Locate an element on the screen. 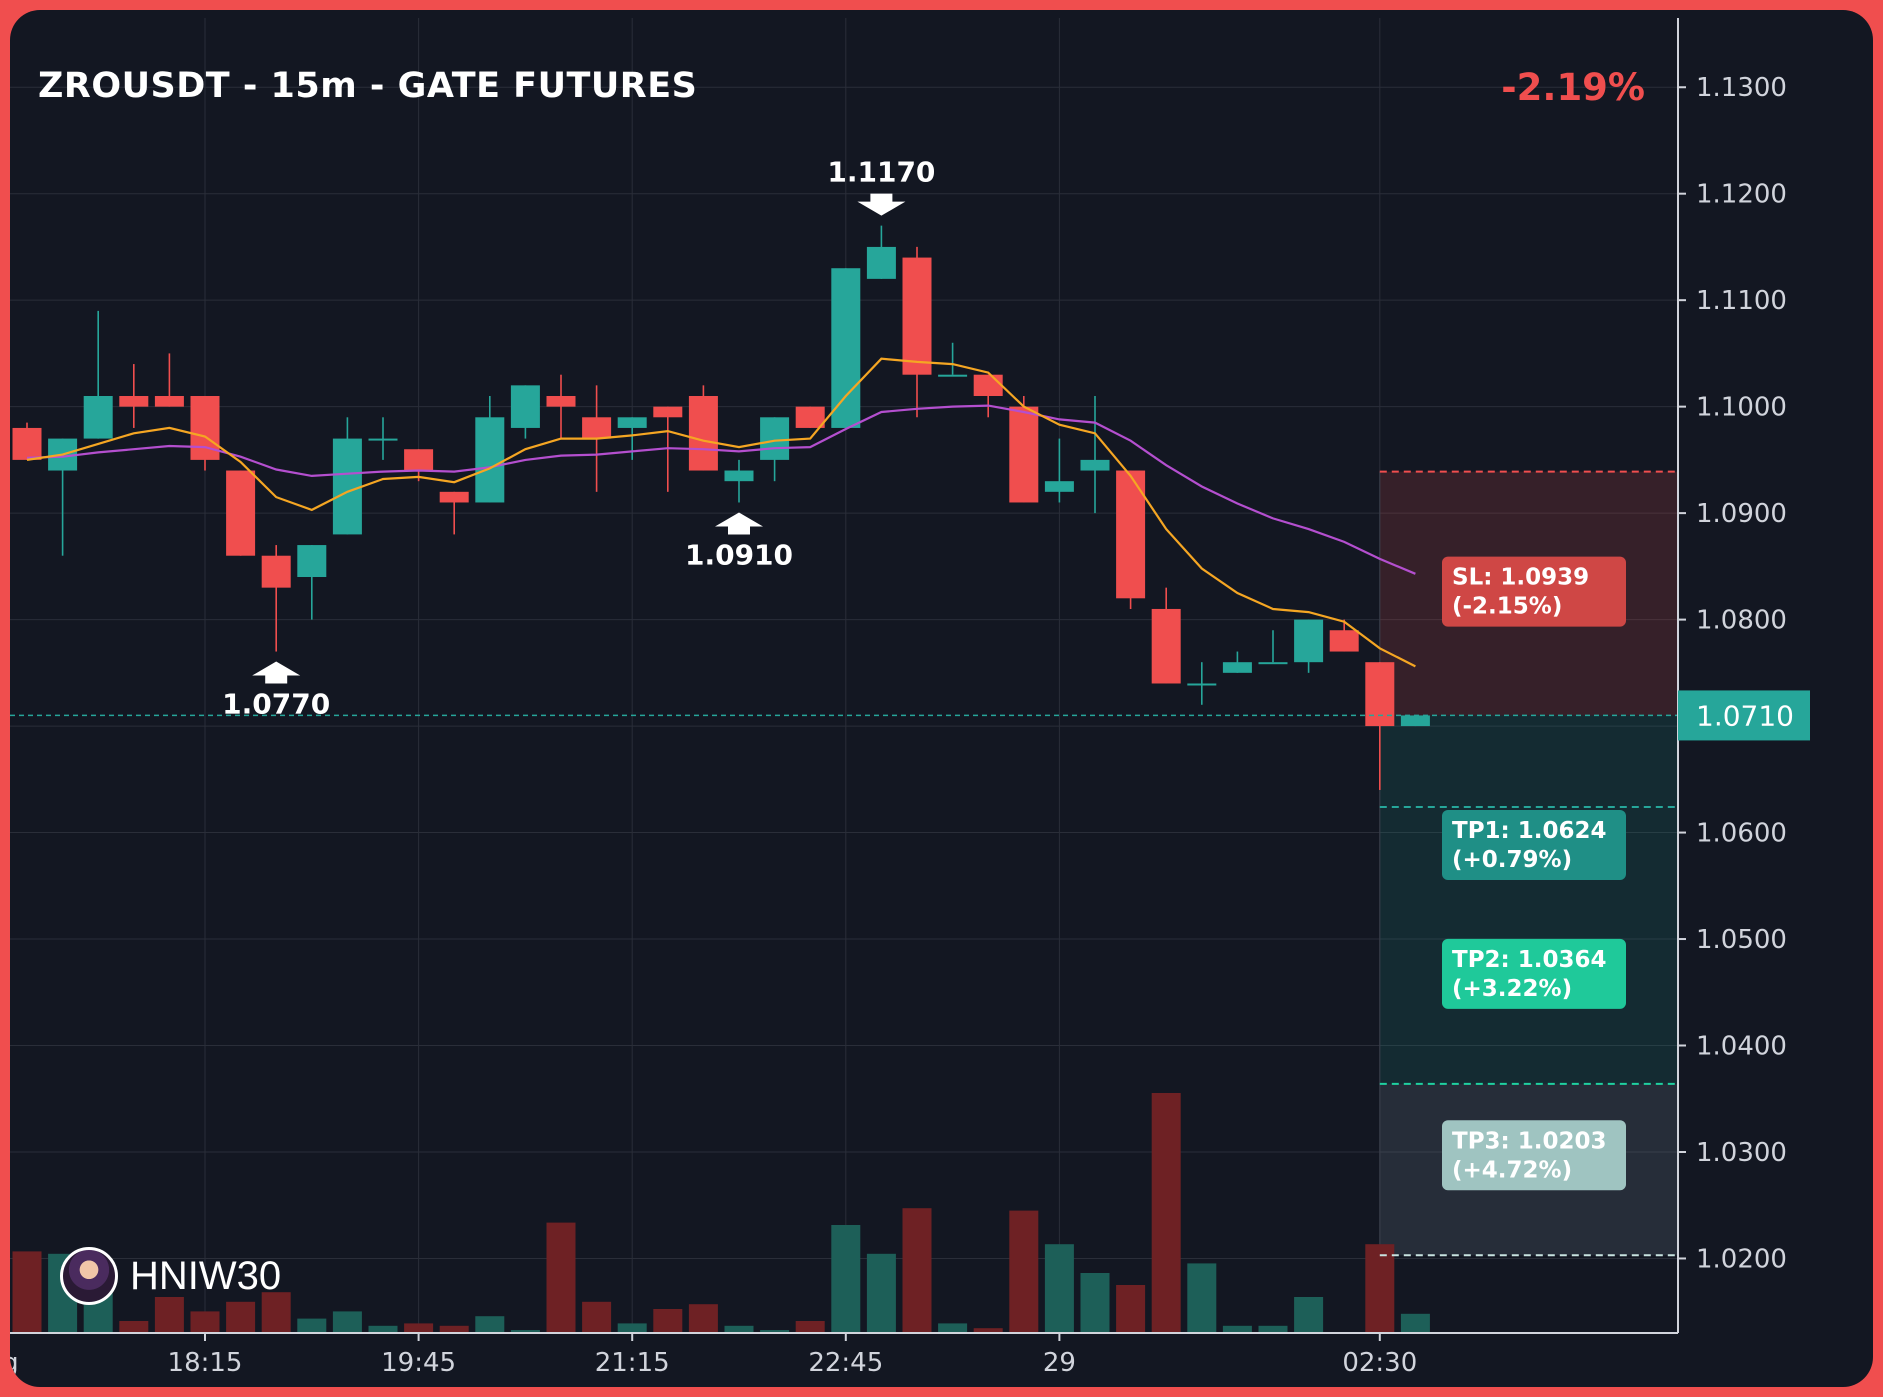  y-tick-label: 1.0400 is located at coordinates (1741, 1047).